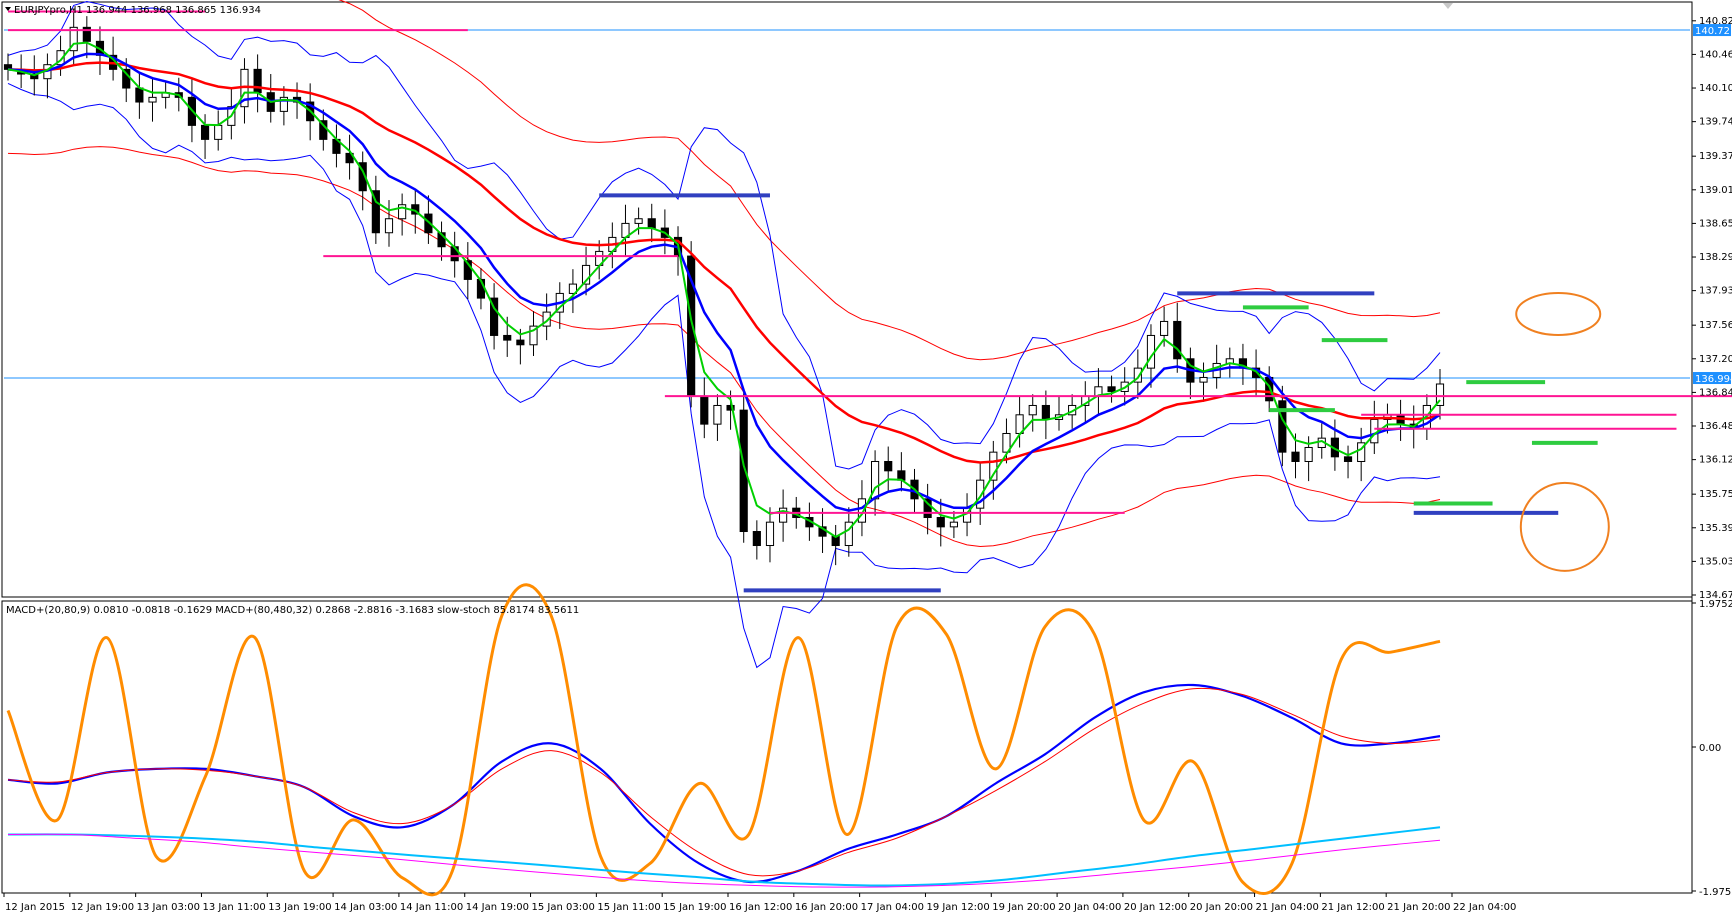 Image resolution: width=1732 pixels, height=917 pixels. I want to click on indicator-axis: 1.9752 0.00 -1.9752, so click(1712, 748).